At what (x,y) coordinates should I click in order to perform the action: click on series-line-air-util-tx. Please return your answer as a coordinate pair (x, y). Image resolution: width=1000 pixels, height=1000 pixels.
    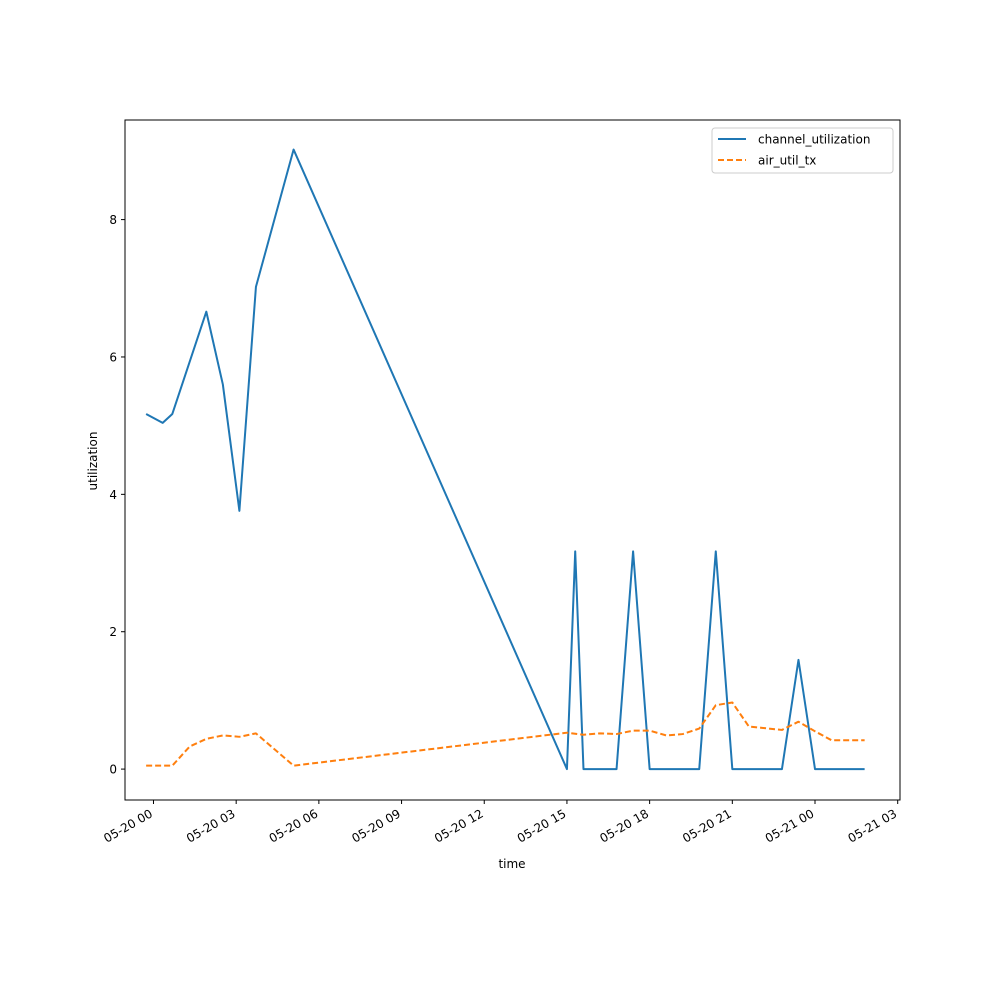
    Looking at the image, I should click on (505, 734).